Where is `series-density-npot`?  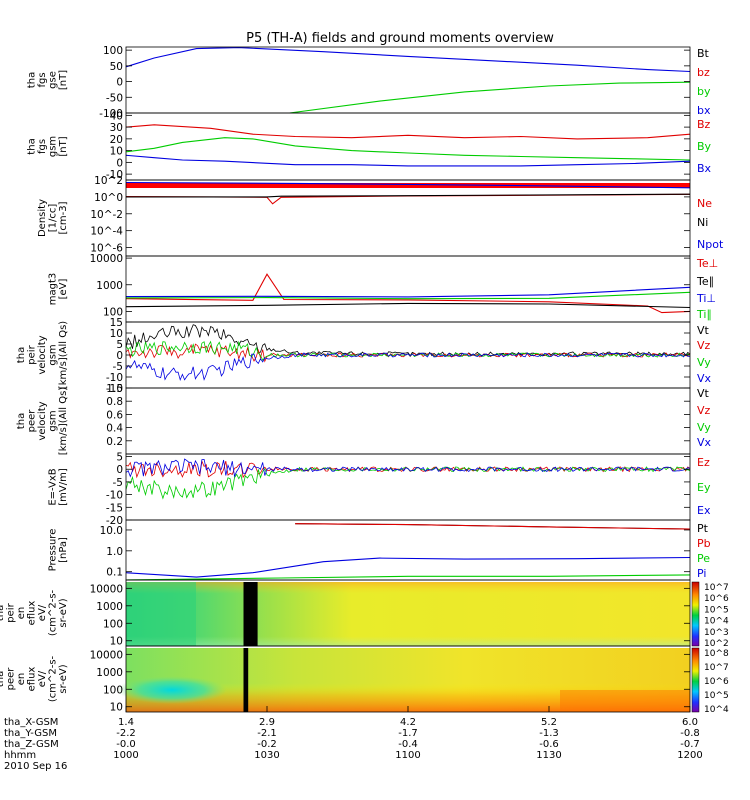
series-density-npot is located at coordinates (408, 185).